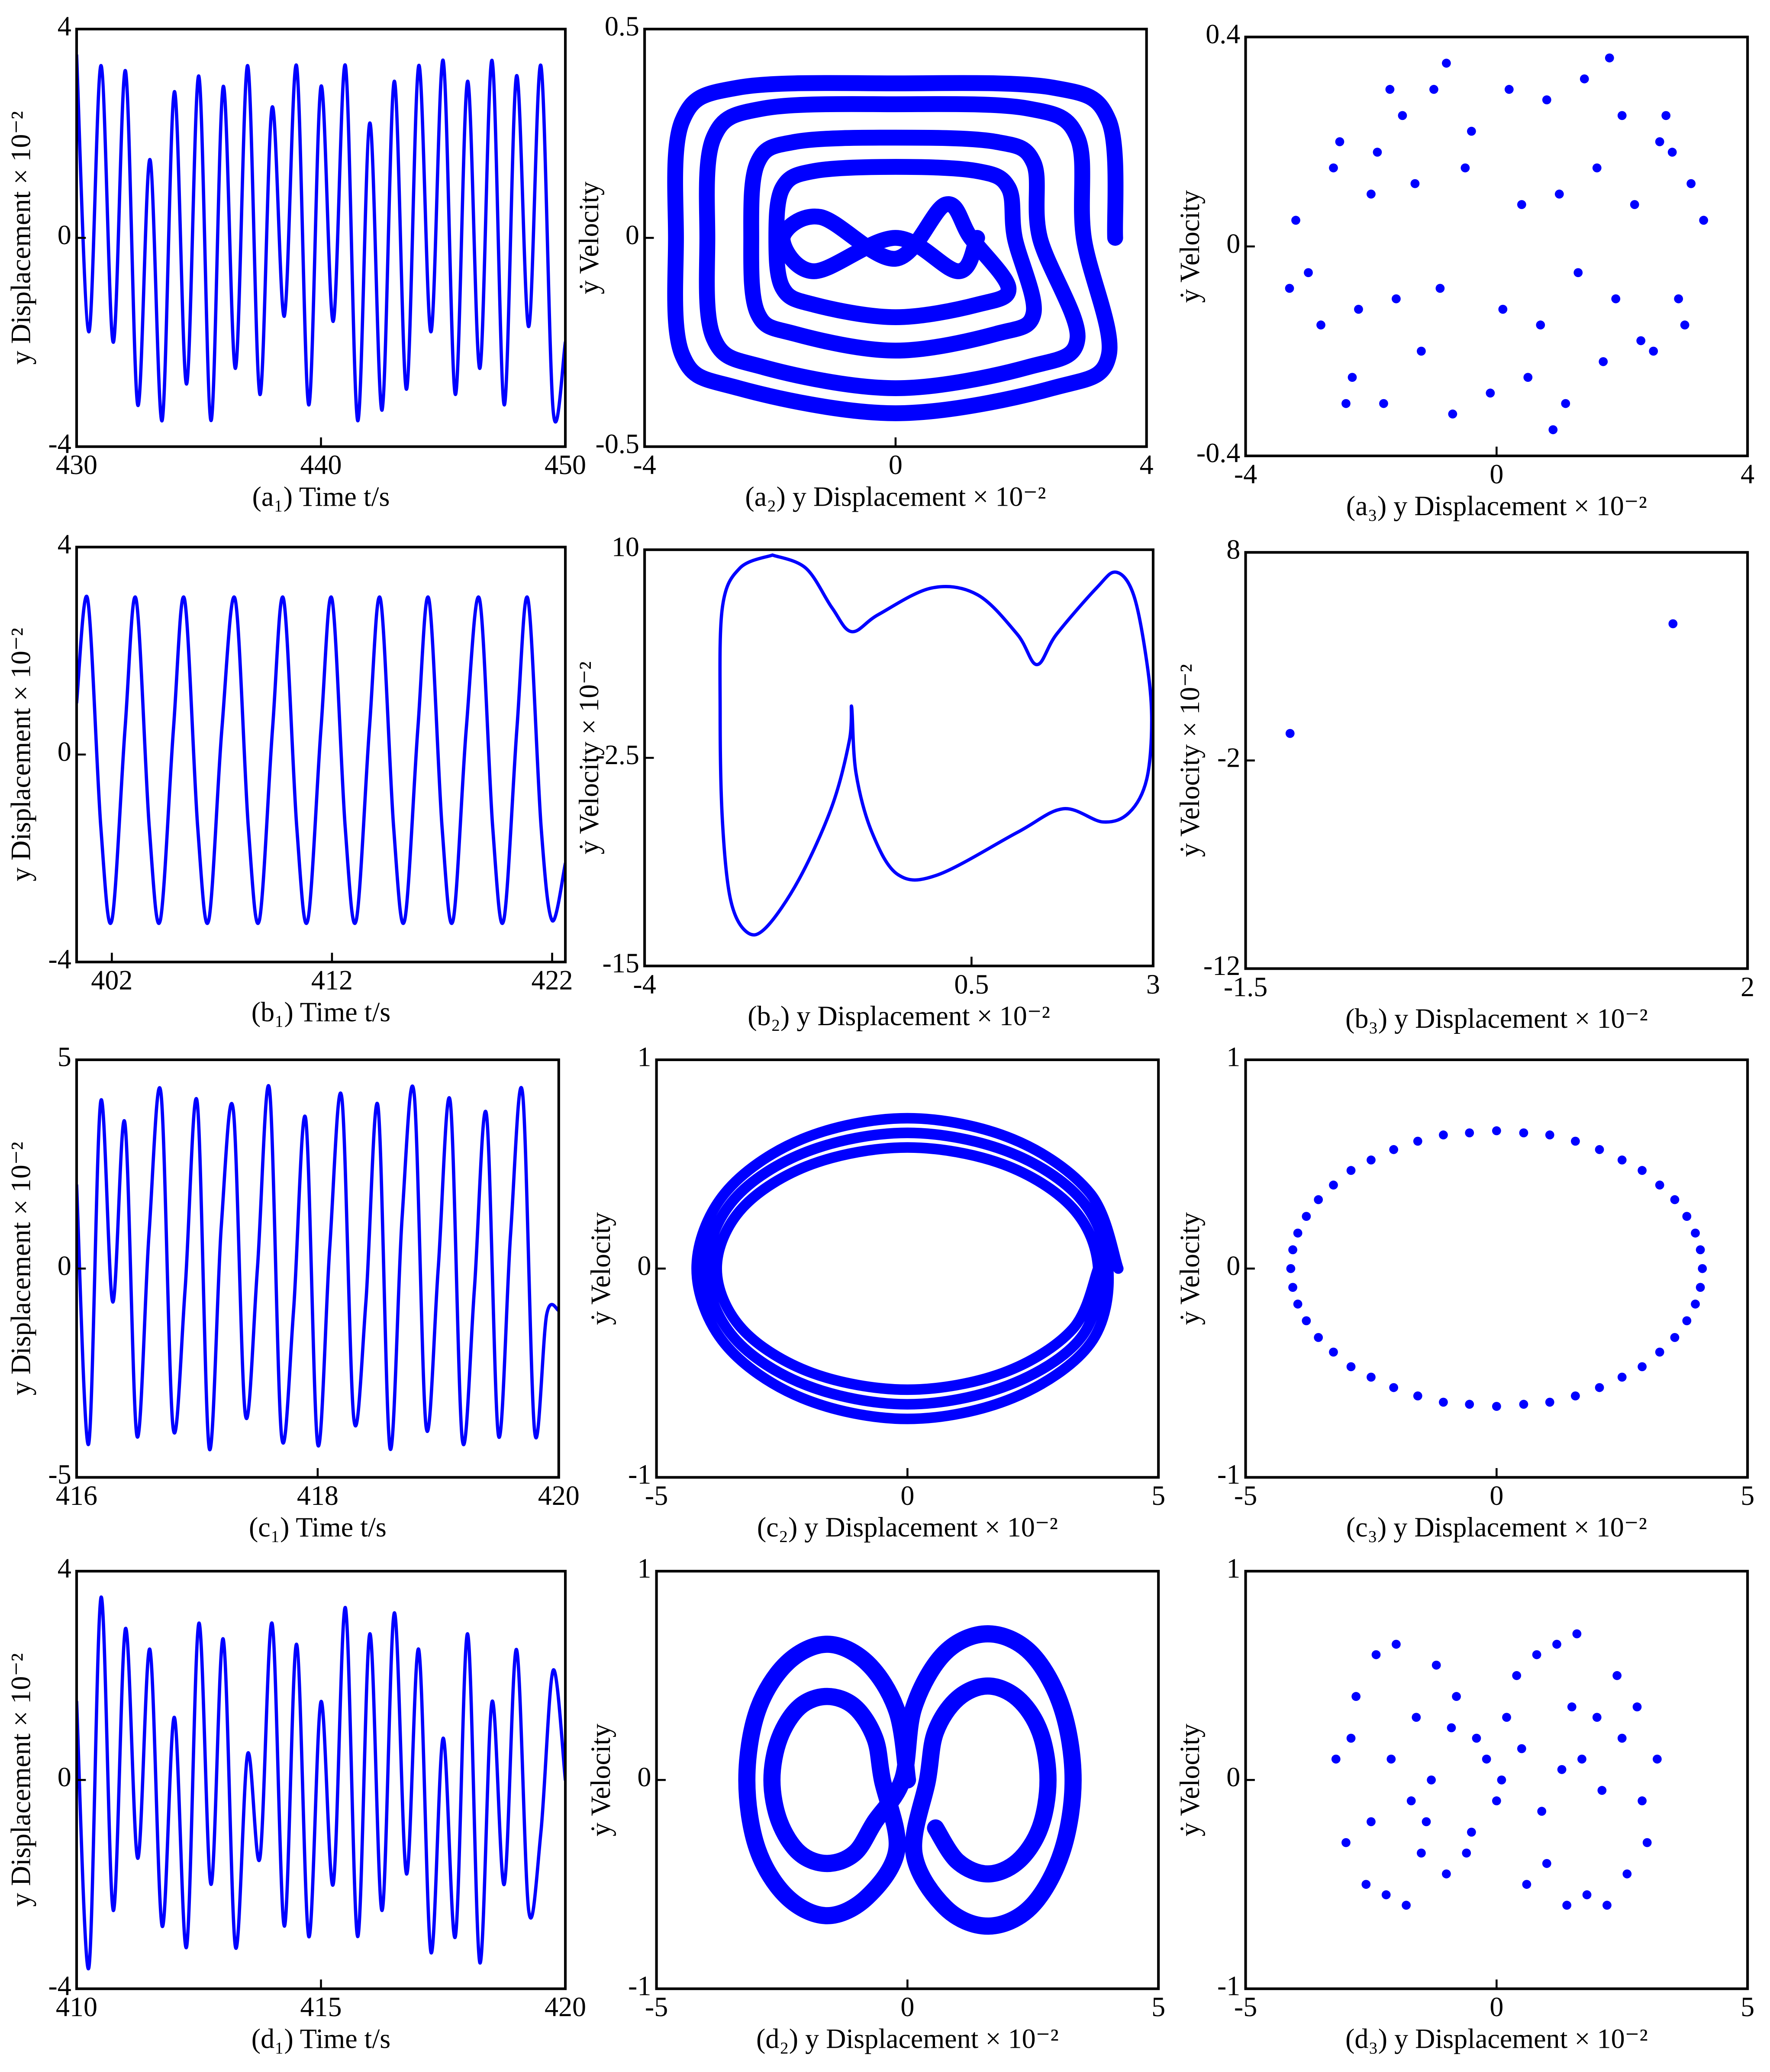 This screenshot has width=1770, height=2072. I want to click on x-tick-label: 420, so click(565, 2006).